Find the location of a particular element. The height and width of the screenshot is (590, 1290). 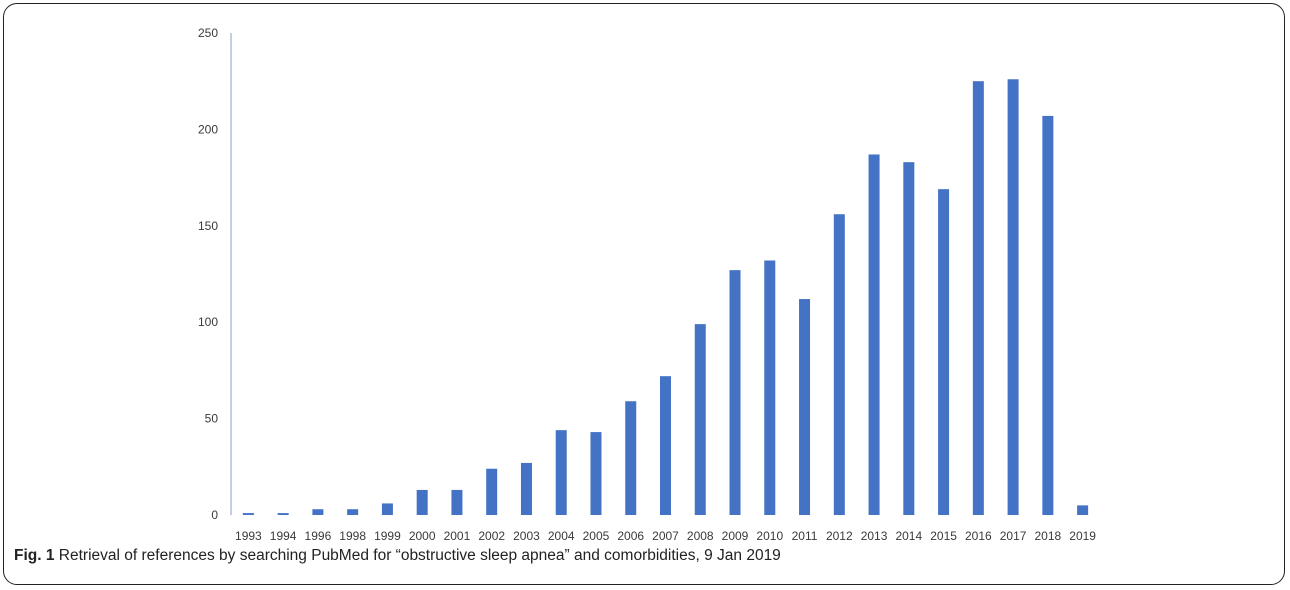

bar-1996 is located at coordinates (318, 512).